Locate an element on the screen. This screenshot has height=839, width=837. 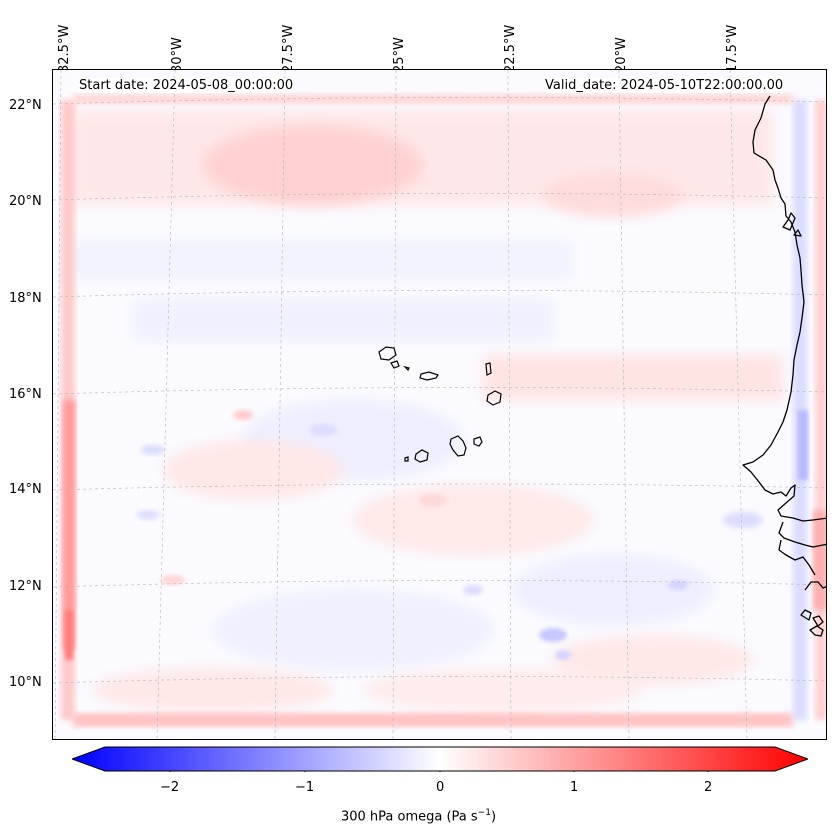
colorbar-label: 300 hPa omega (Pa s−1) is located at coordinates (418, 816).